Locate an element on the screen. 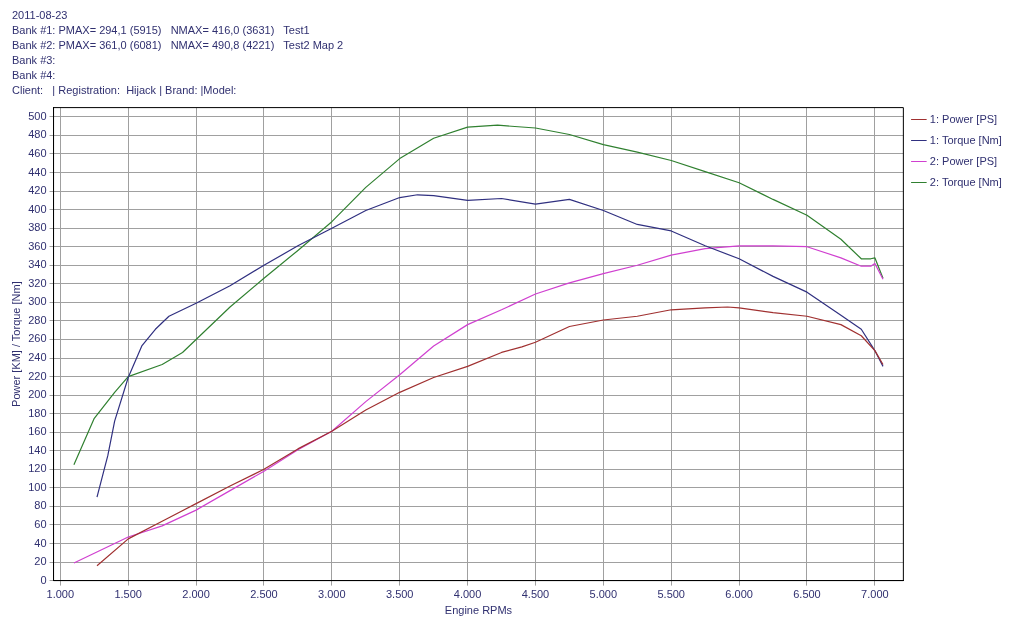 The height and width of the screenshot is (626, 1024). text: Bank #4: is located at coordinates (34, 75).